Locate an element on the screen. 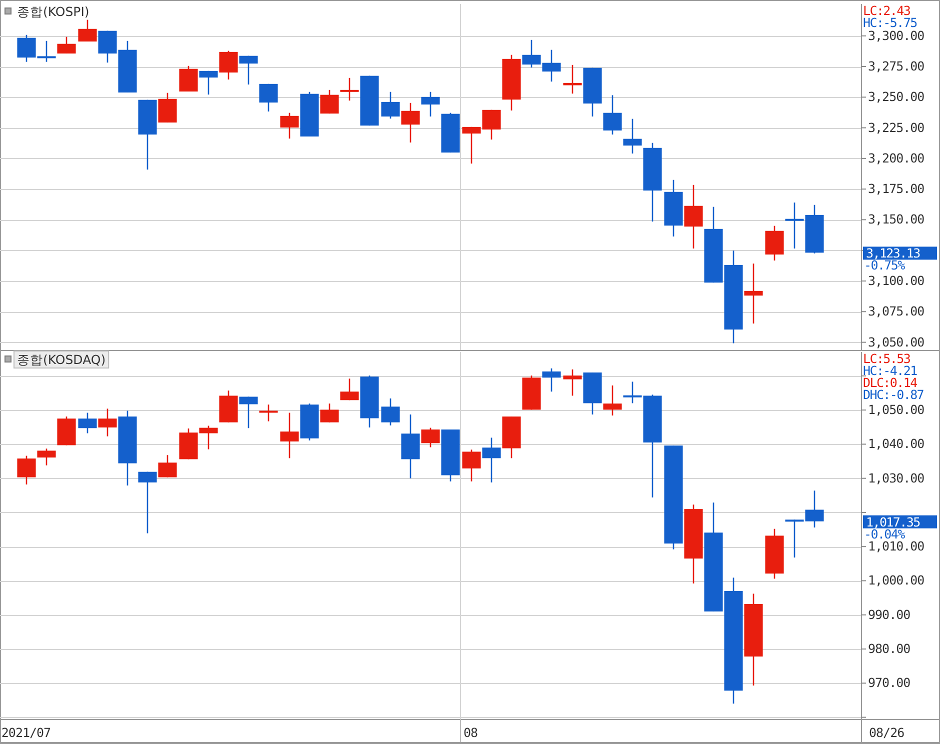 This screenshot has width=940, height=744. y-tick-label: 1,030.00 is located at coordinates (896, 478).